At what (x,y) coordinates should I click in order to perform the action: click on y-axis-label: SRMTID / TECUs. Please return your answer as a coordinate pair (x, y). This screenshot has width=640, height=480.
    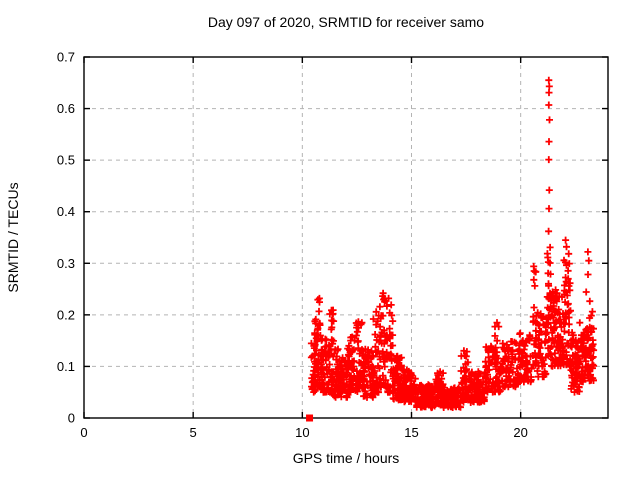
    Looking at the image, I should click on (13, 237).